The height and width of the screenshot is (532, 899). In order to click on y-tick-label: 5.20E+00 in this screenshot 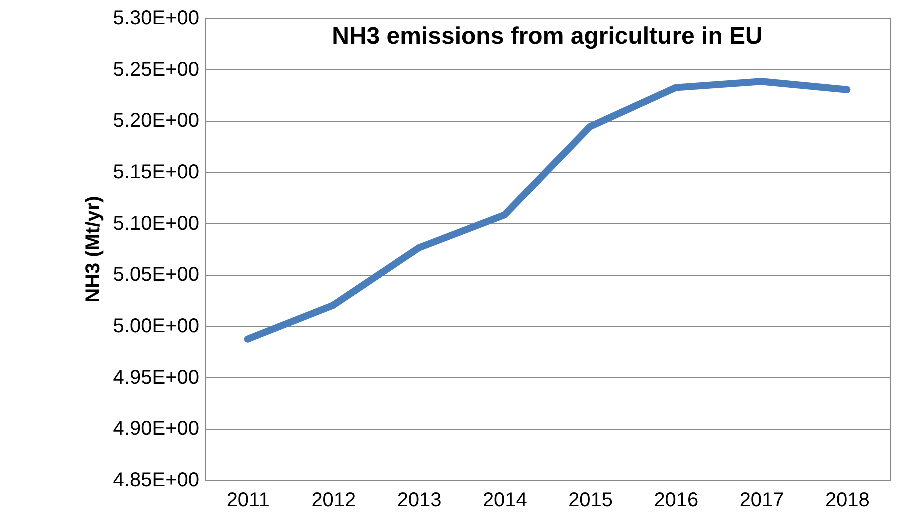, I will do `click(156, 121)`.